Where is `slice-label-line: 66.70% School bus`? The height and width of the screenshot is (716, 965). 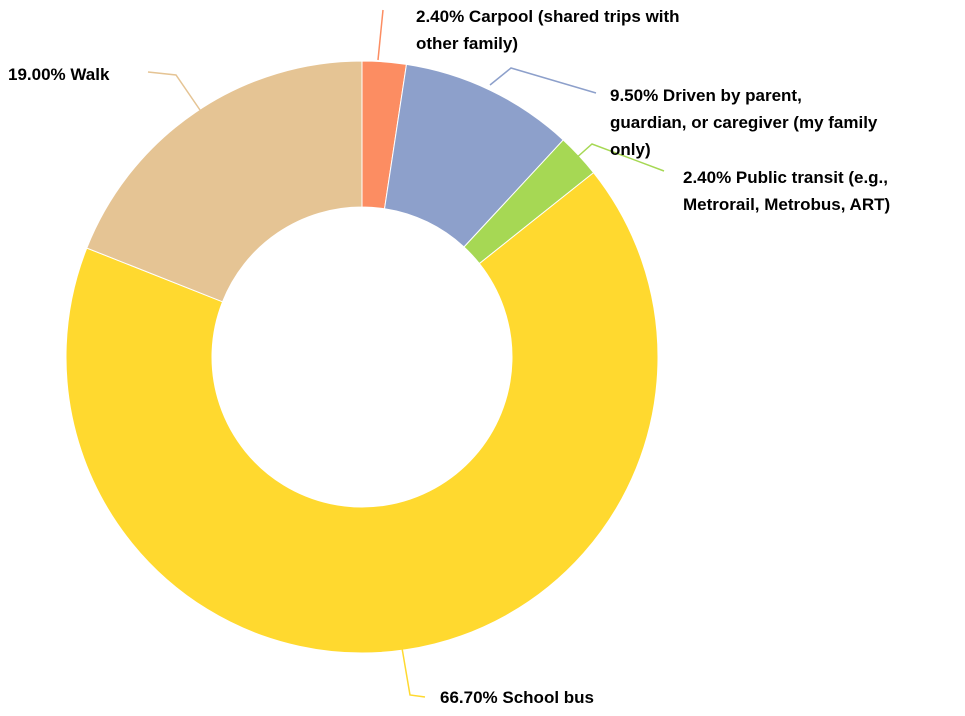
slice-label-line: 66.70% School bus is located at coordinates (517, 697).